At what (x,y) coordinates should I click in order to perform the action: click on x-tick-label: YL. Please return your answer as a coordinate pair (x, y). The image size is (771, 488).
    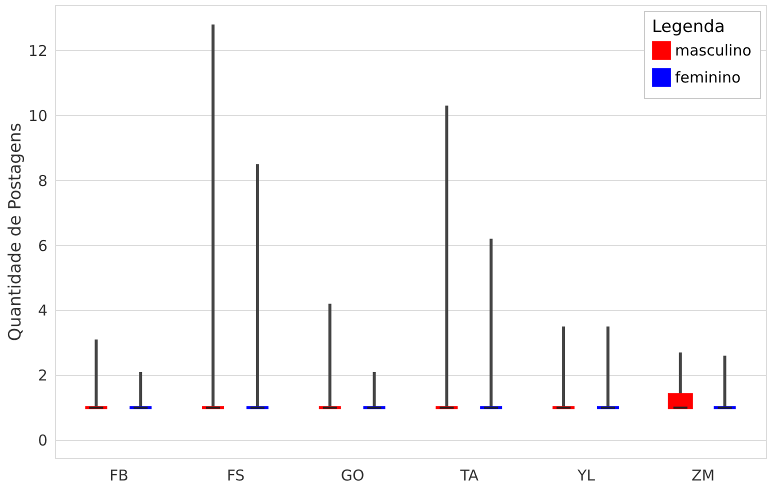
    Looking at the image, I should click on (586, 475).